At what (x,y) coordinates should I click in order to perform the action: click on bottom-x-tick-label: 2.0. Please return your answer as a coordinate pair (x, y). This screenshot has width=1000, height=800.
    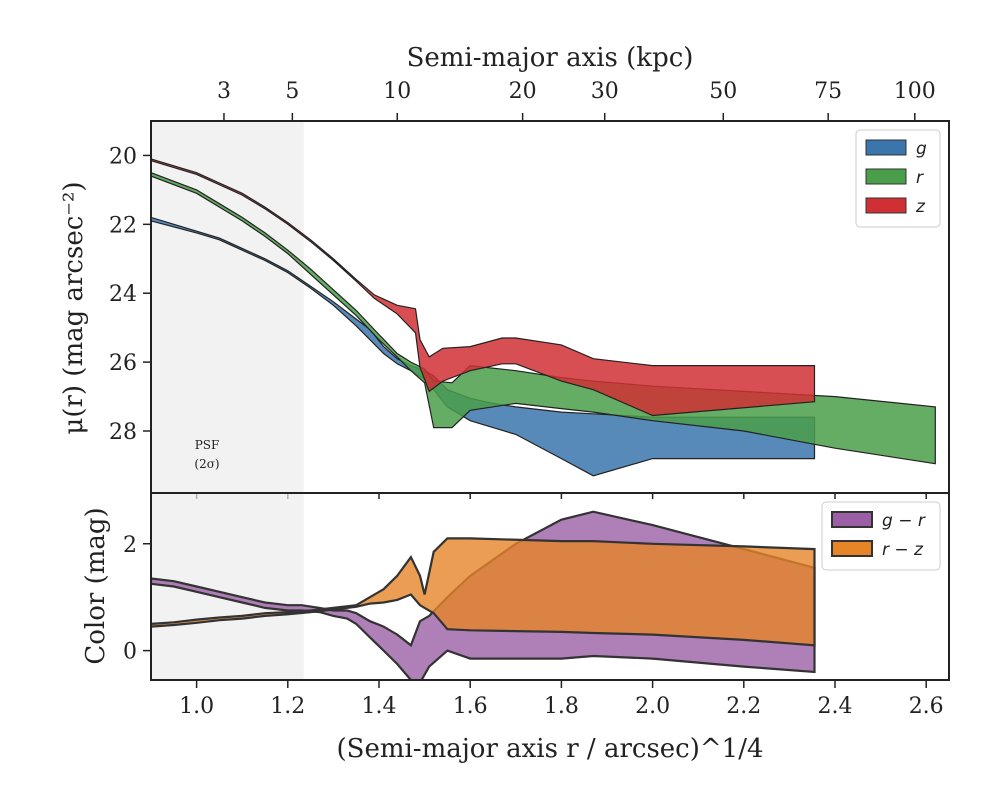
    Looking at the image, I should click on (652, 706).